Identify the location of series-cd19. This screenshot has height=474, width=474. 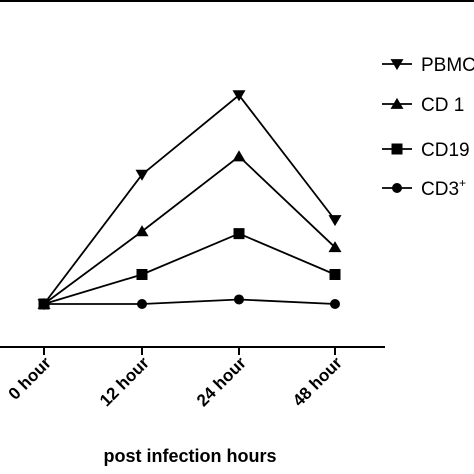
(189, 269).